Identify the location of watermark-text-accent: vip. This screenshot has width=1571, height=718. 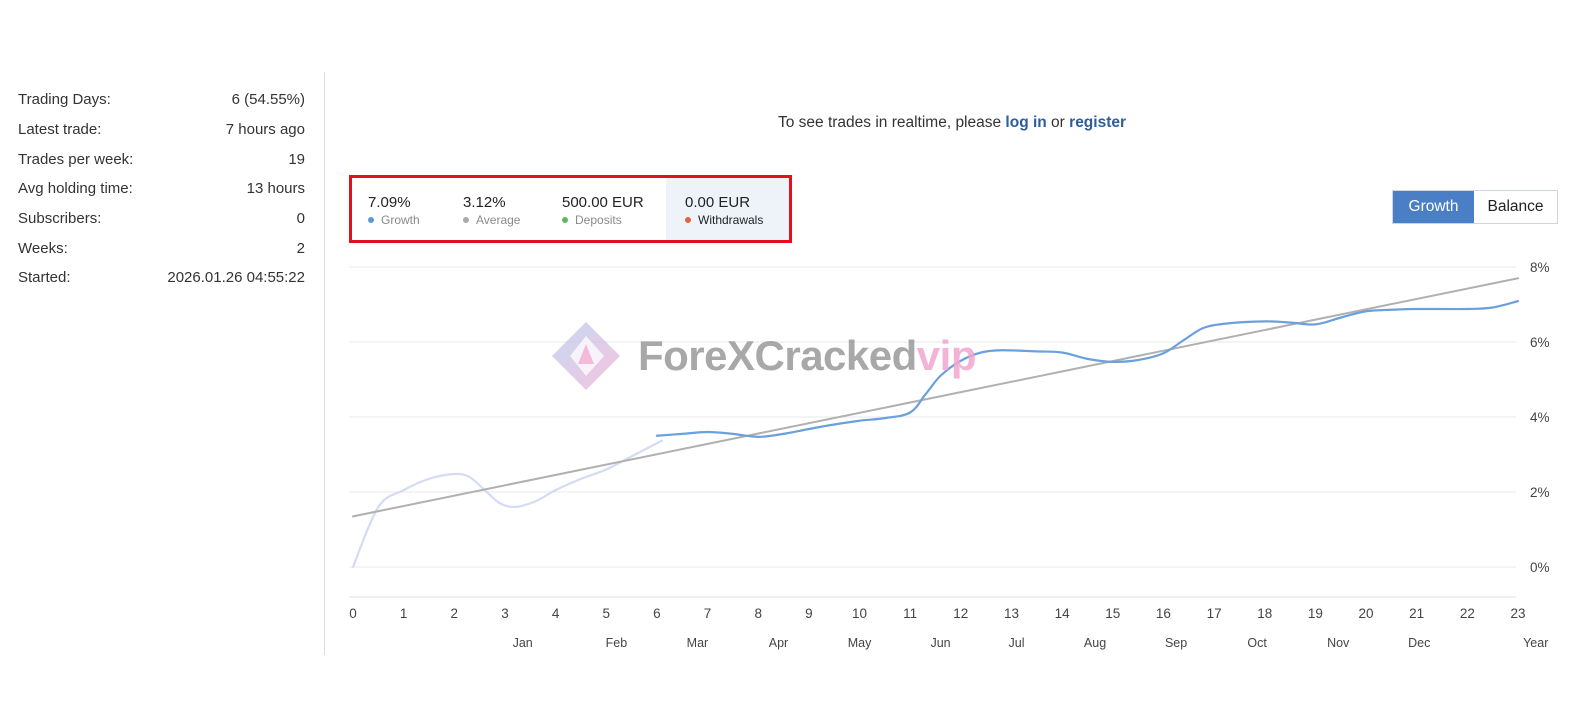
(946, 355).